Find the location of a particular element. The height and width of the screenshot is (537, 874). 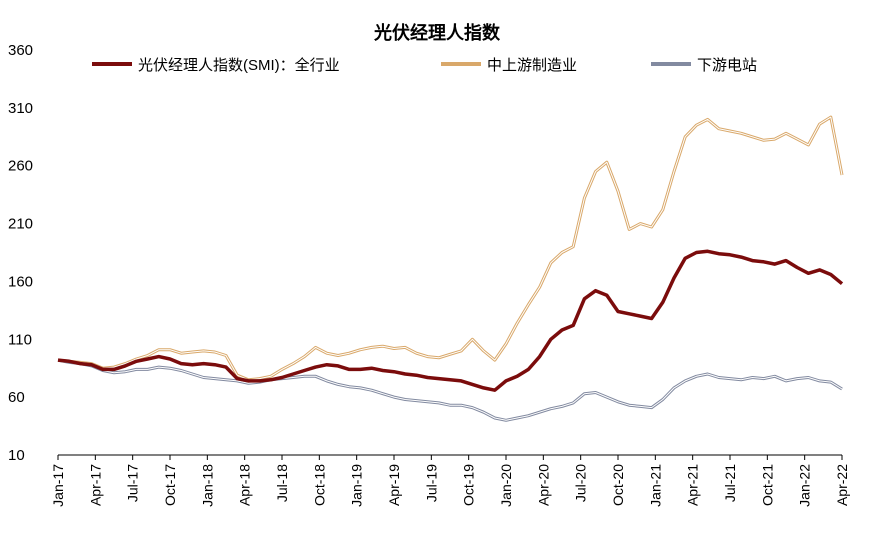

x-tick-label: Oct-19 is located at coordinates (469, 485).